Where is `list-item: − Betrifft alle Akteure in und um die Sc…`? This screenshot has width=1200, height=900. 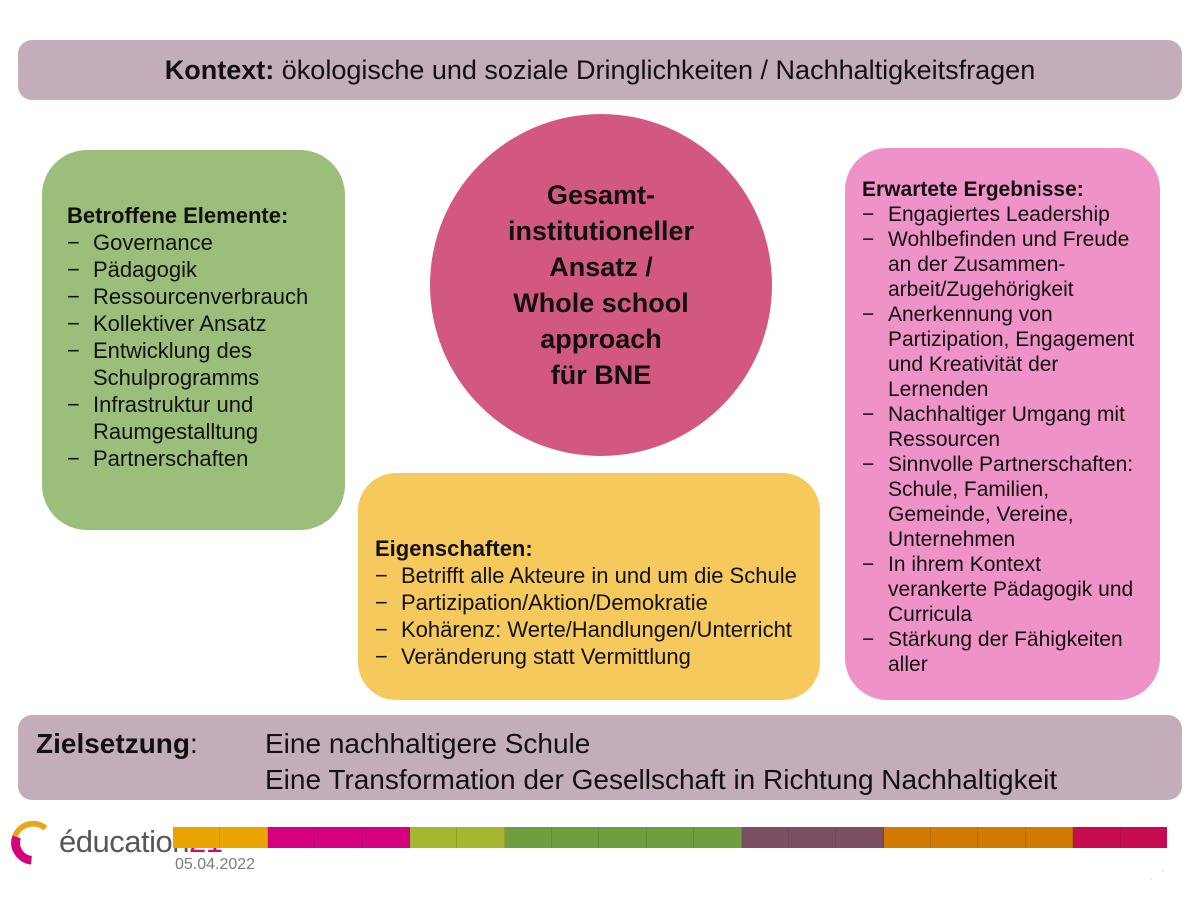 list-item: − Betrifft alle Akteure in und um die Sc… is located at coordinates (593, 575).